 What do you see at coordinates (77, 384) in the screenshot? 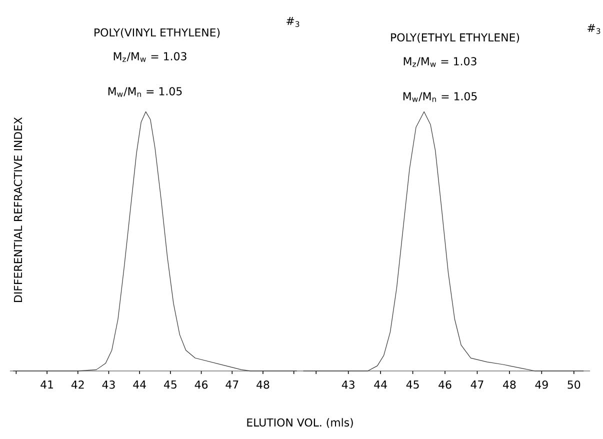
I see `x-tick-label: 42` at bounding box center [77, 384].